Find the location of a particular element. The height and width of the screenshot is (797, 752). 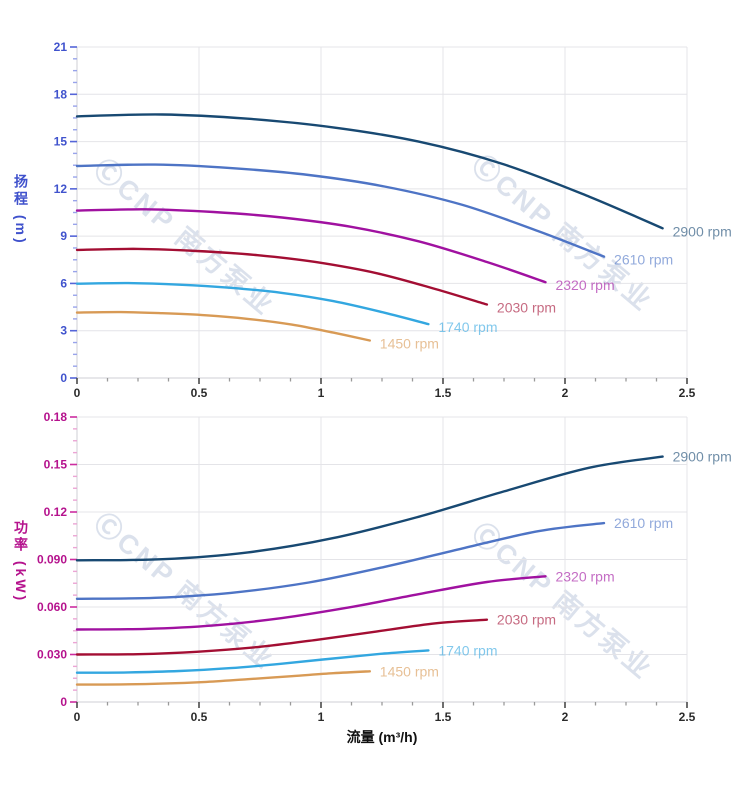

y-tick-label: 0.090 is located at coordinates (52, 560).